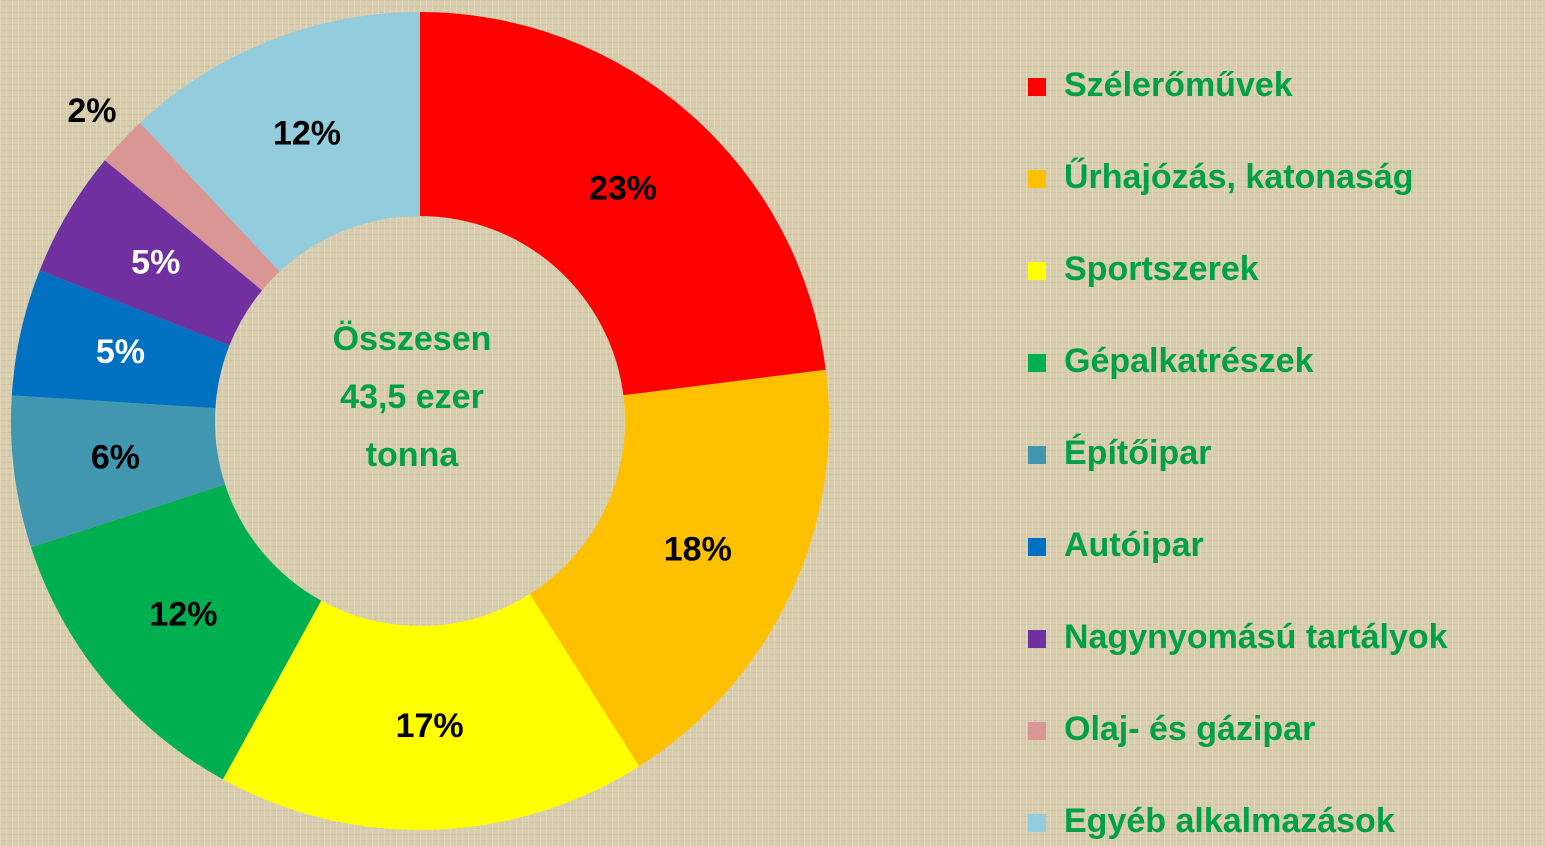  Describe the element at coordinates (412, 339) in the screenshot. I see `center-label: Összesen` at that location.